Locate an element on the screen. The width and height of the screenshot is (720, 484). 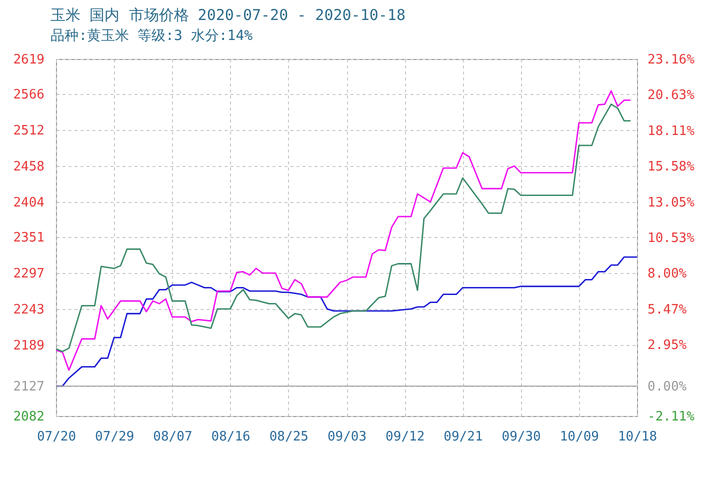
x-tick-label: 08/07 is located at coordinates (172, 437).